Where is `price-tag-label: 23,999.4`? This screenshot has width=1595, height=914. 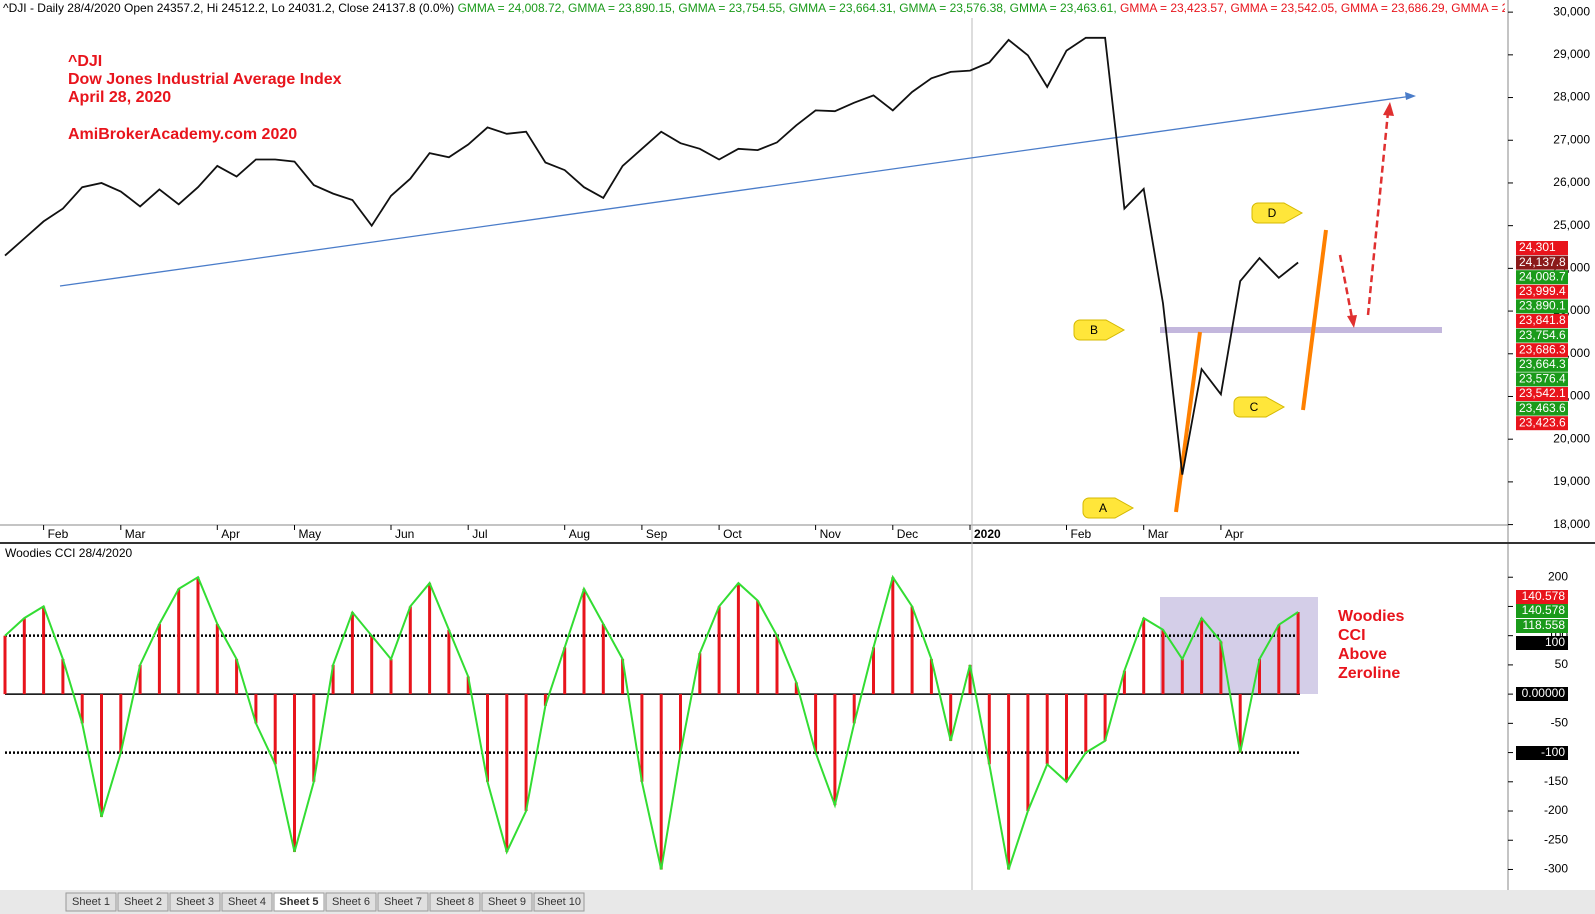 price-tag-label: 23,999.4 is located at coordinates (1542, 291).